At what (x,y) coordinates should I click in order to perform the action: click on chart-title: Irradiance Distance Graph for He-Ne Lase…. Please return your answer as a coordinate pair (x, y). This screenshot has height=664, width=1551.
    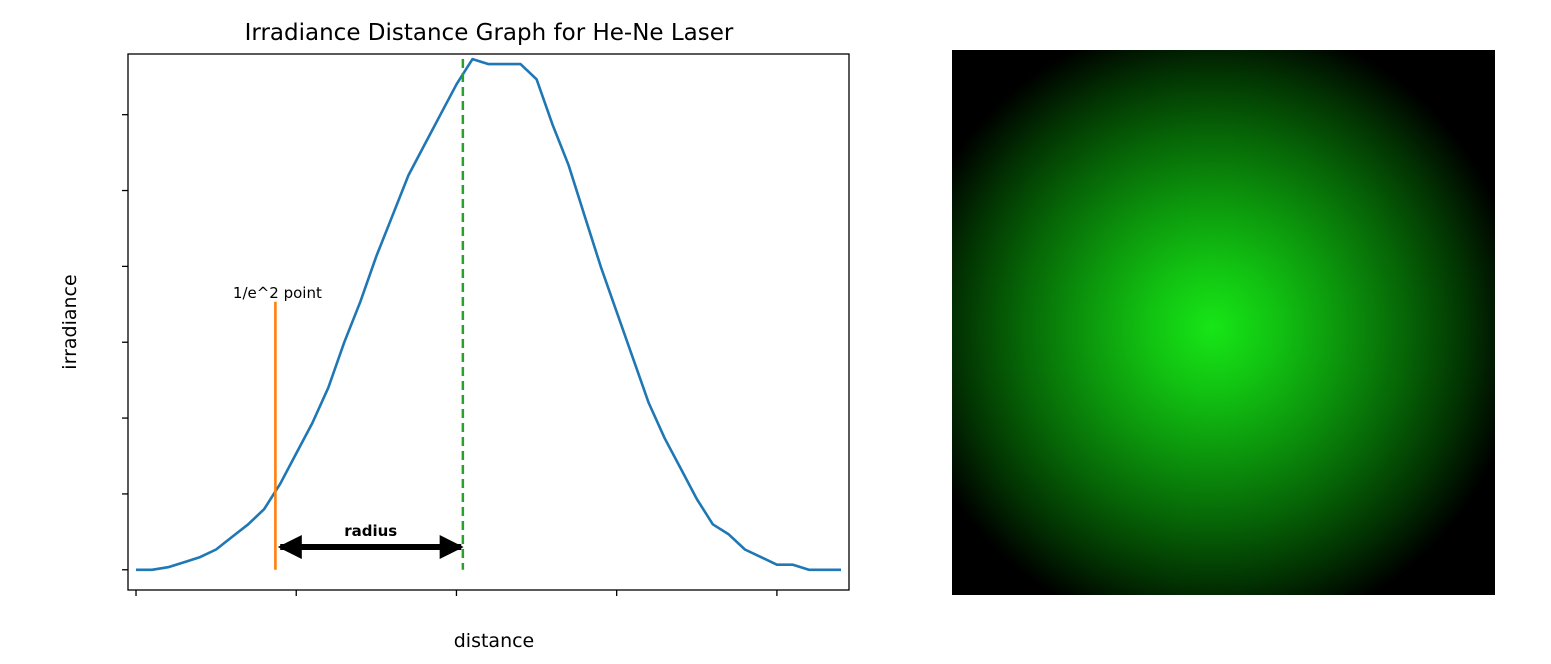
    Looking at the image, I should click on (489, 33).